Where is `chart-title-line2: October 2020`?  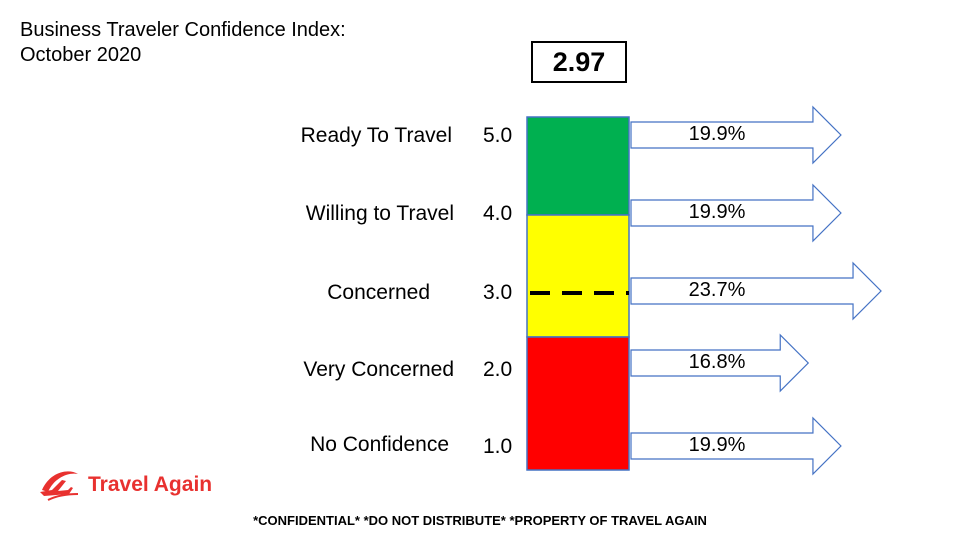 chart-title-line2: October 2020 is located at coordinates (81, 55).